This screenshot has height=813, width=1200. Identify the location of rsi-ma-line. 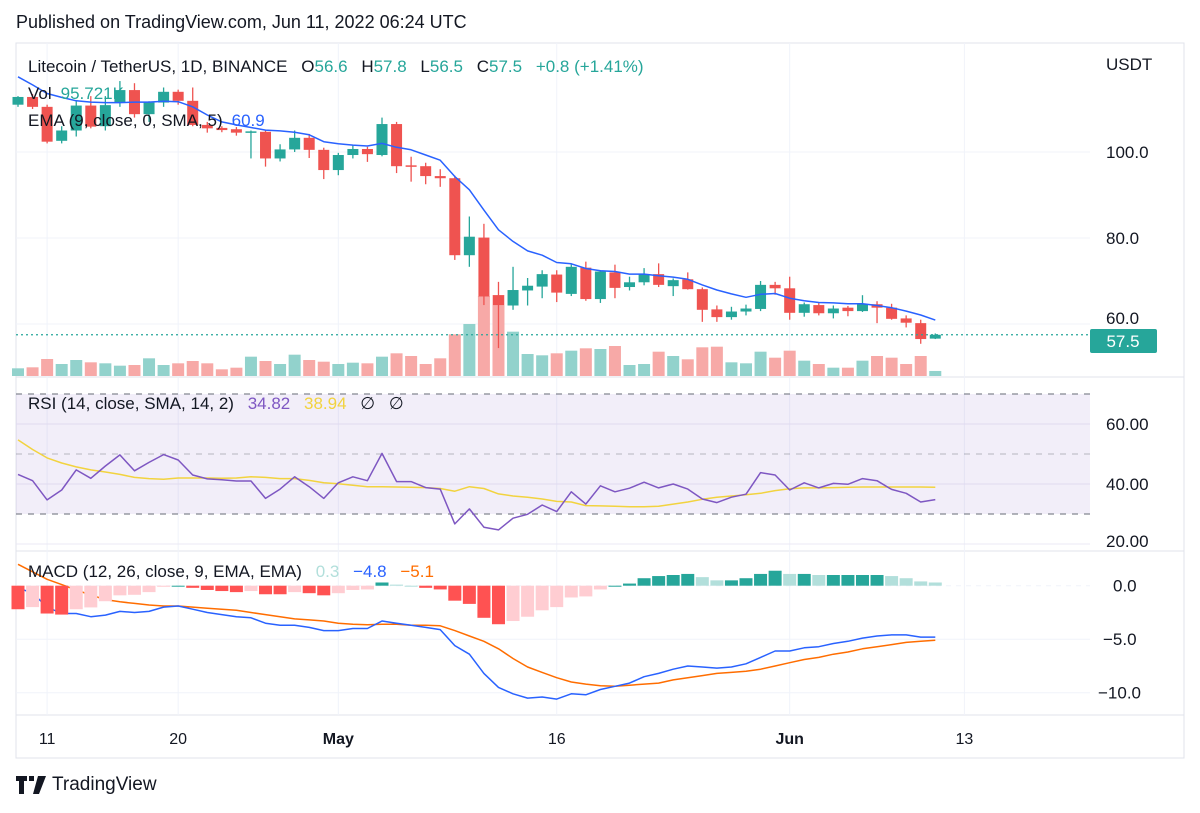
(476, 473).